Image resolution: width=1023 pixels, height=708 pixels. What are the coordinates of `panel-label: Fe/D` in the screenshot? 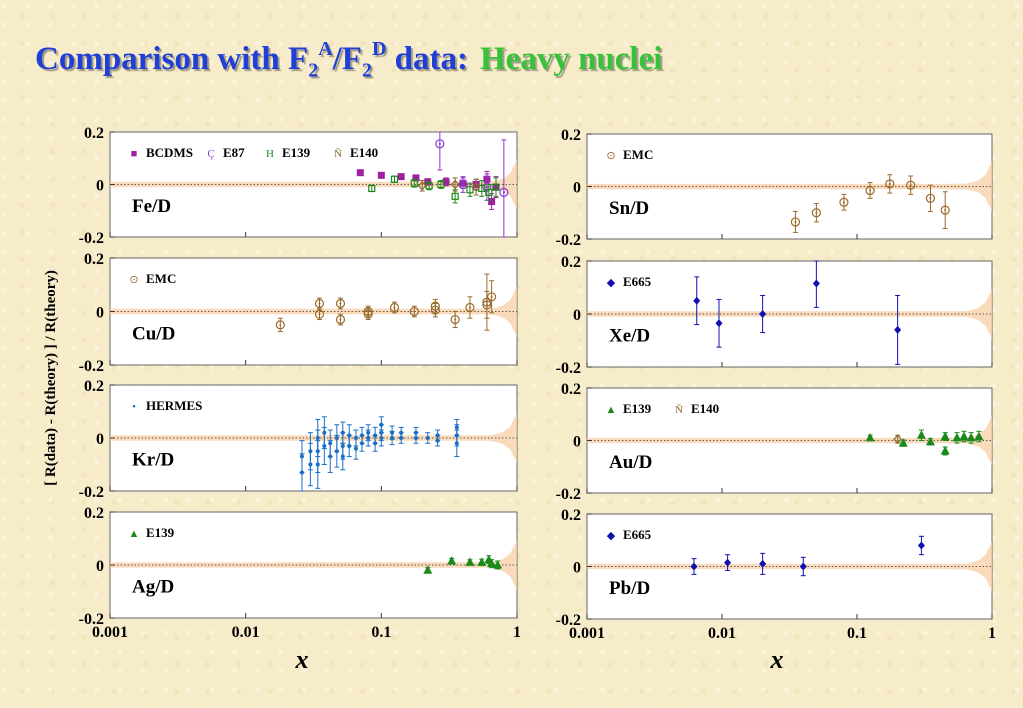 It's located at (151, 206).